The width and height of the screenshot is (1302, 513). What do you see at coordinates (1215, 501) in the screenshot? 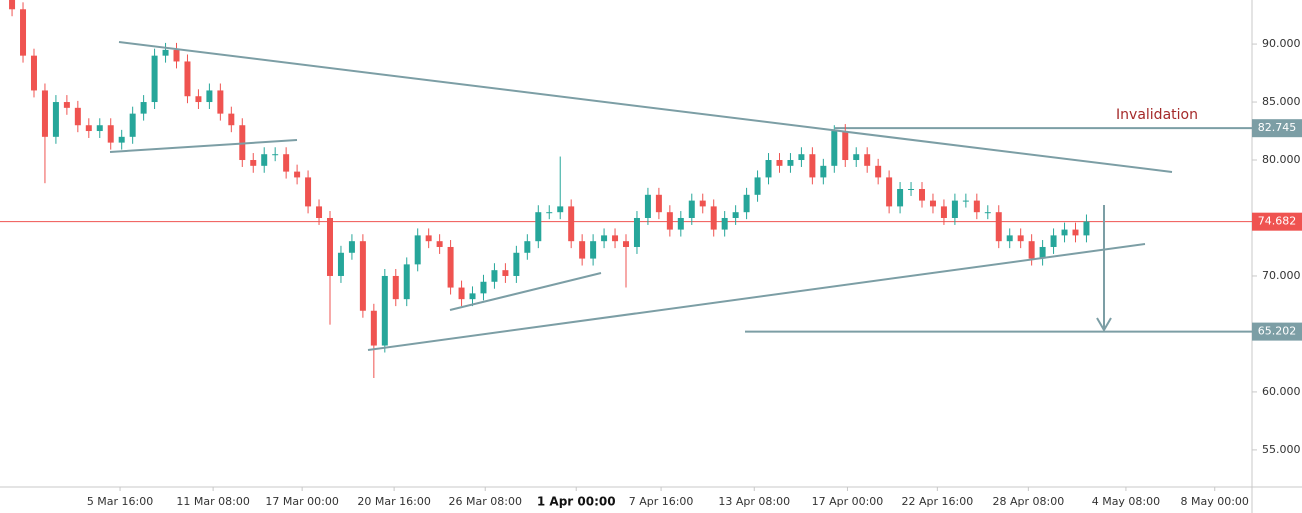
I see `x-tick-label: 8 May 00:00` at bounding box center [1215, 501].